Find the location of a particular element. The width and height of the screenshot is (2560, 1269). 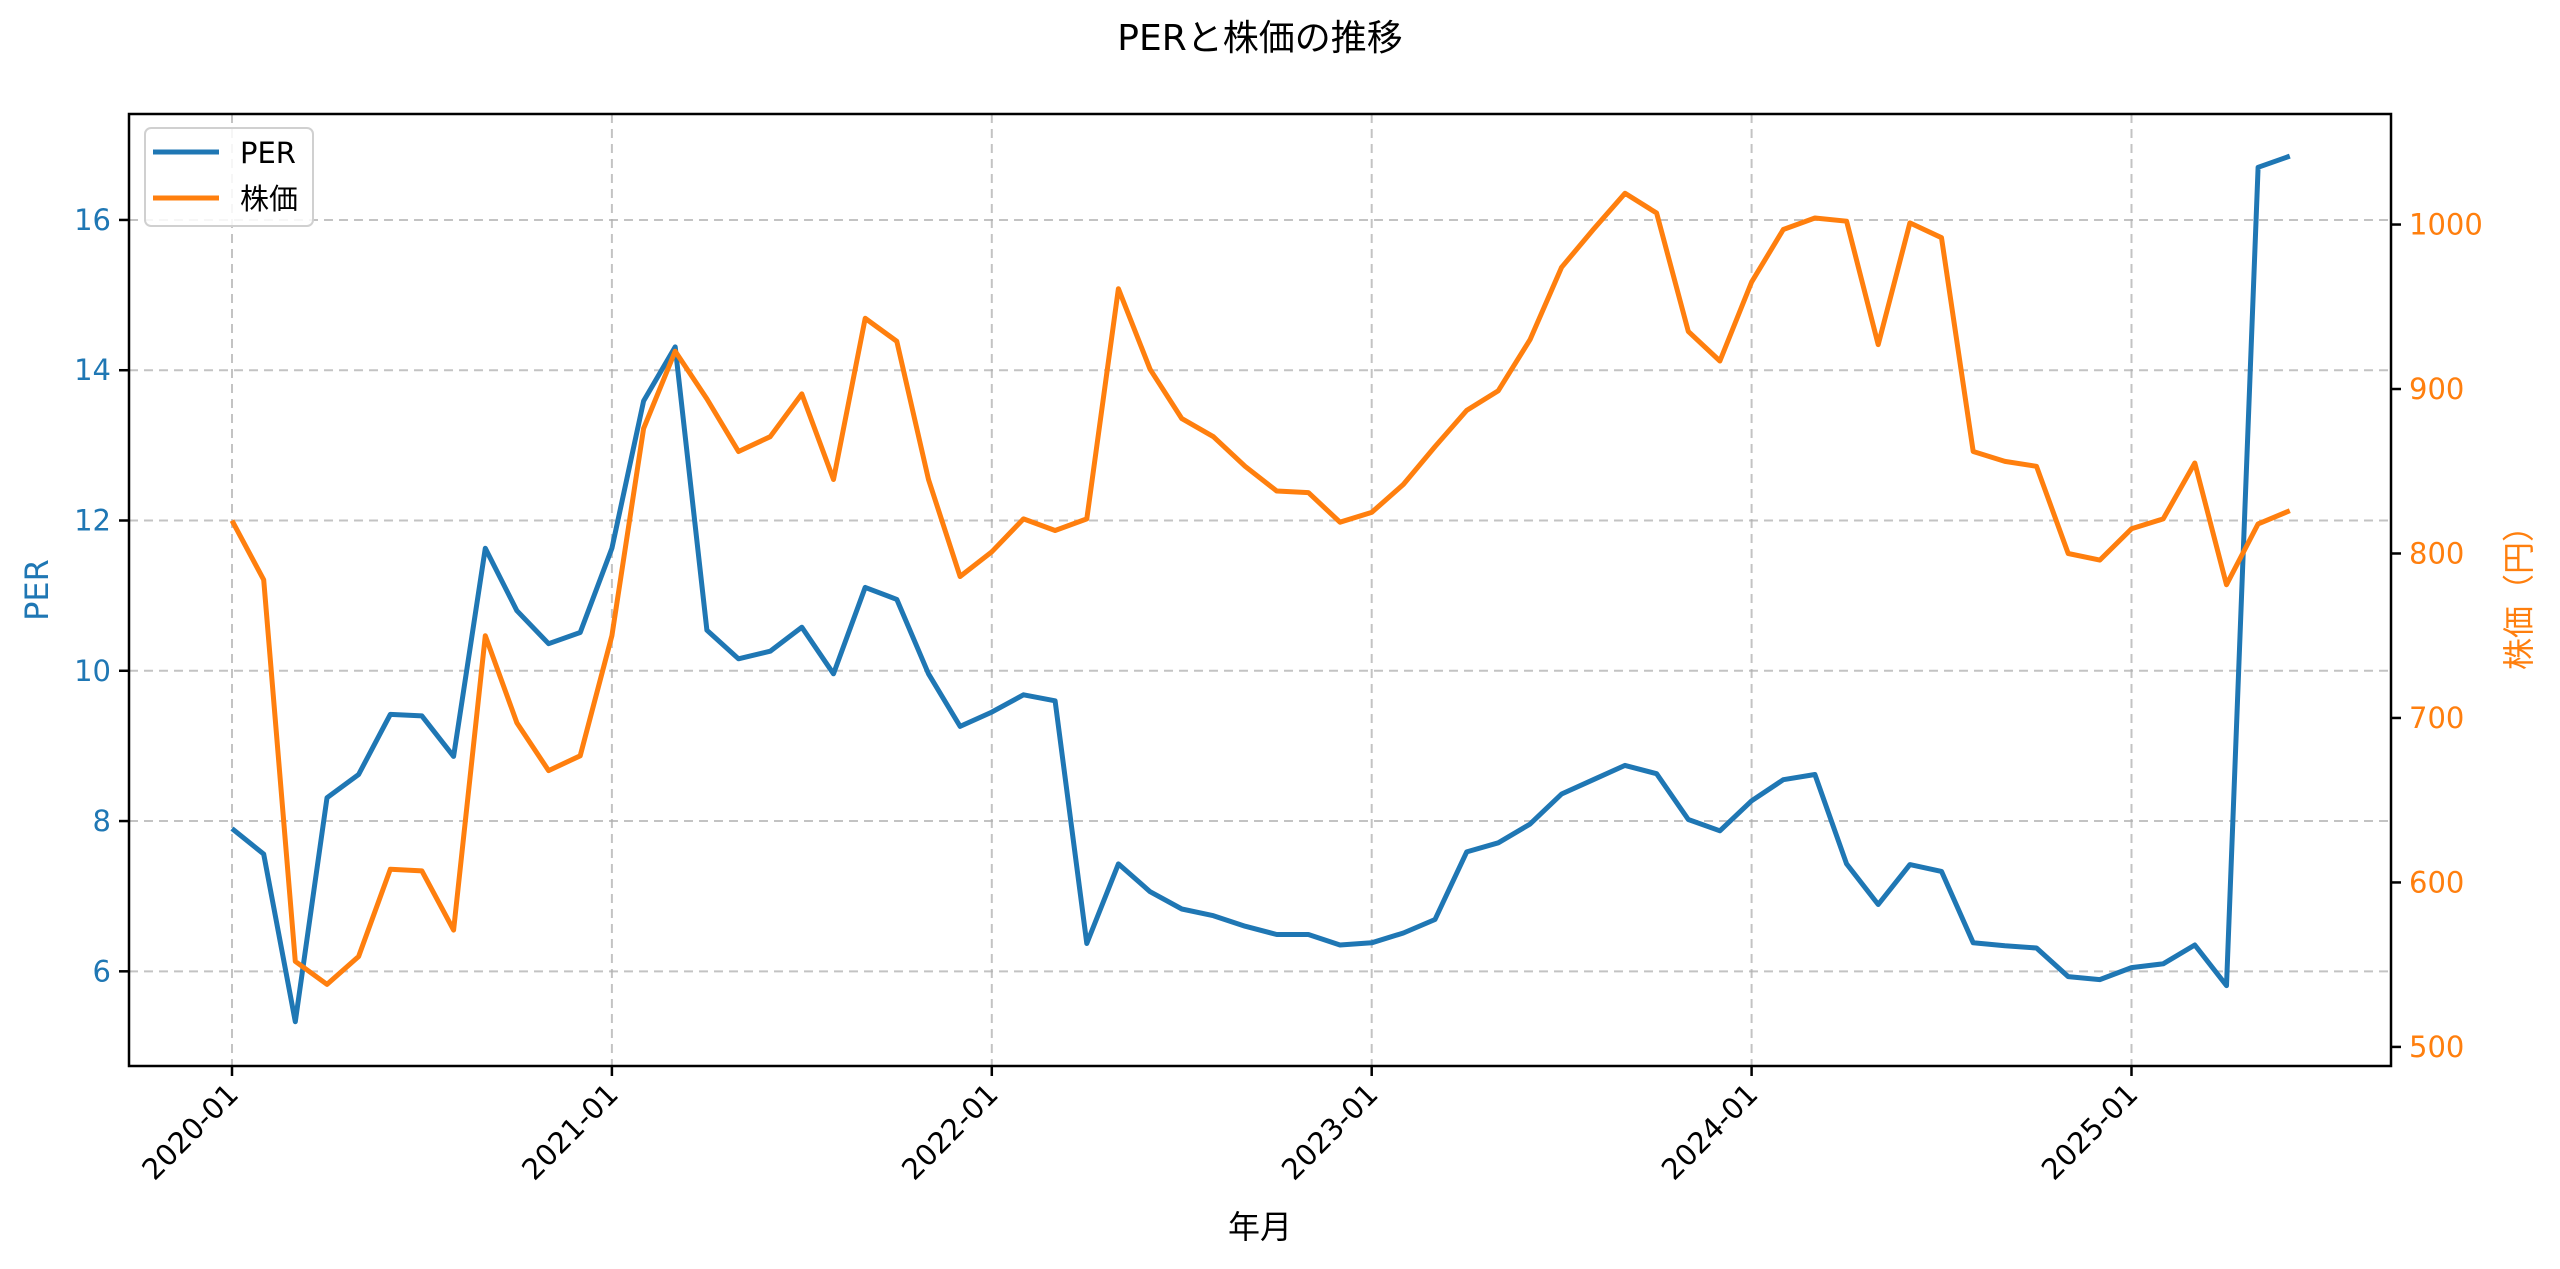

y-right-tick-label: 600 is located at coordinates (2436, 882).